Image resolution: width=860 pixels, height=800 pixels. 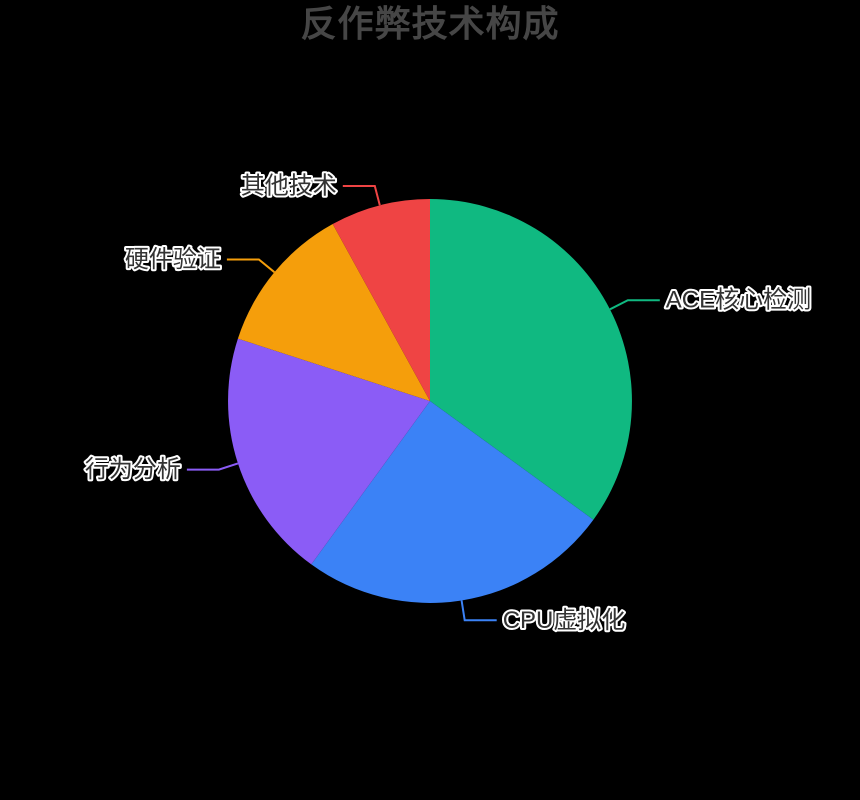 I want to click on slice-label-2: 行为分析, so click(x=133, y=469).